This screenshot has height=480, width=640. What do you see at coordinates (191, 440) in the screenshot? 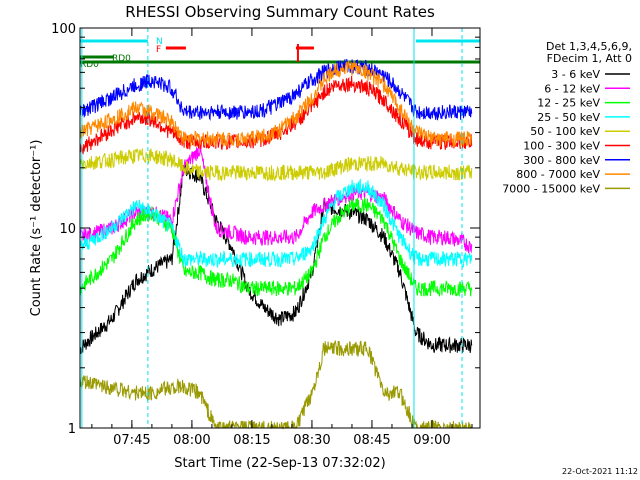
I see `x-tick-label-1: 08:00` at bounding box center [191, 440].